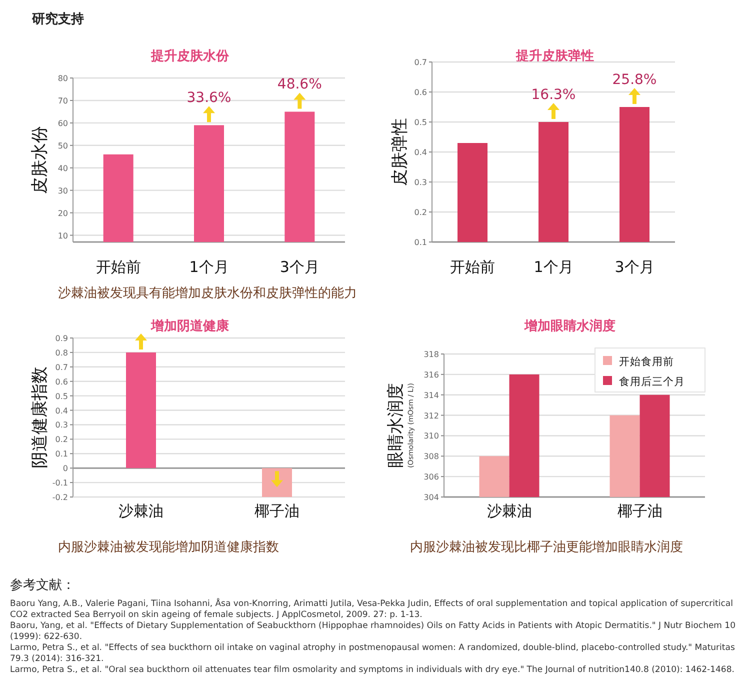  I want to click on chart-title: 提升皮肤水份, so click(190, 56).